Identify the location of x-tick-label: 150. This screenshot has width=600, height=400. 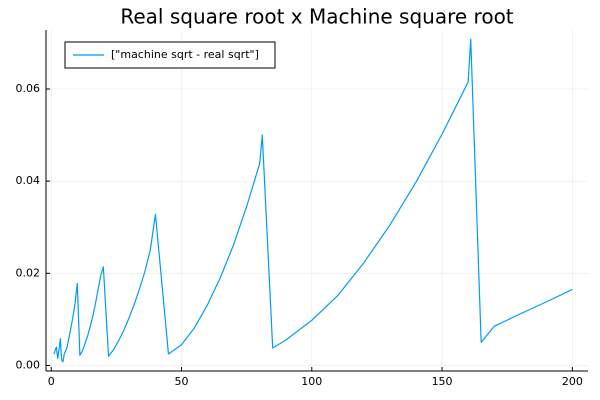
(442, 381).